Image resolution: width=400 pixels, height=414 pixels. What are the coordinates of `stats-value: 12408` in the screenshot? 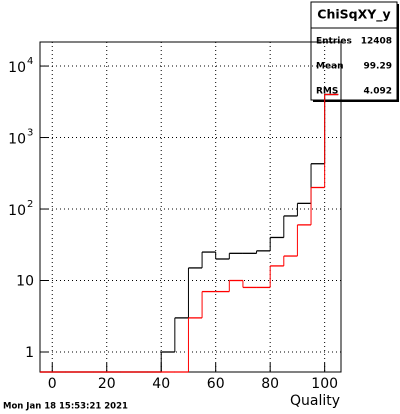 It's located at (376, 42).